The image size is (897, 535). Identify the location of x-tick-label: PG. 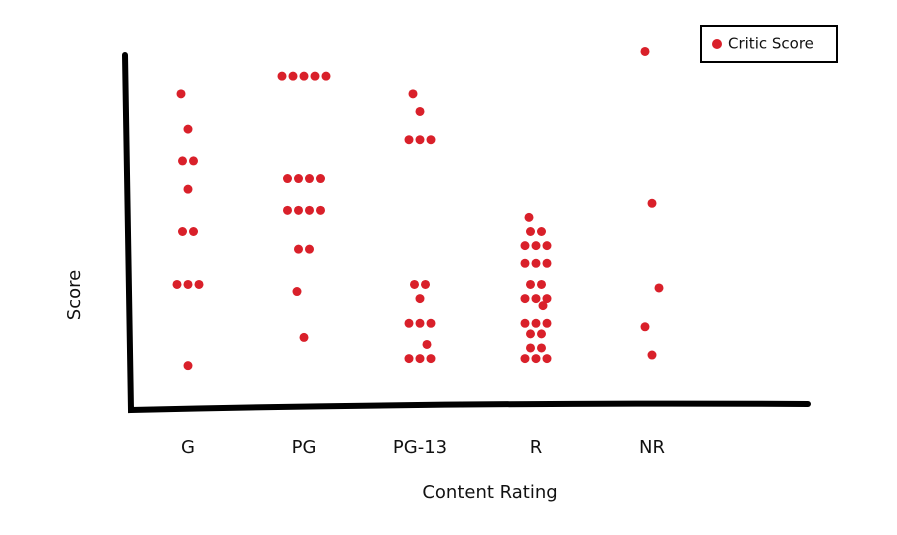
(304, 447).